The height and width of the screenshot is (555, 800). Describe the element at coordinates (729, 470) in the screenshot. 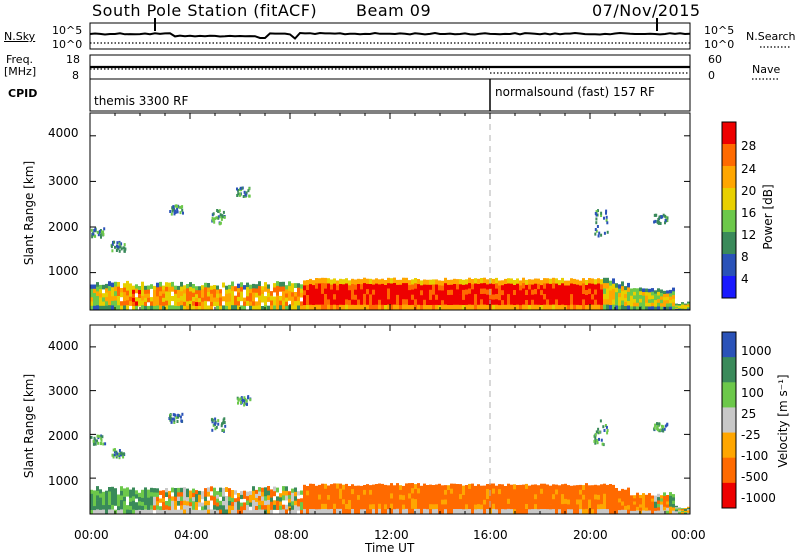

I see `velocity-colorbar-swatch` at that location.